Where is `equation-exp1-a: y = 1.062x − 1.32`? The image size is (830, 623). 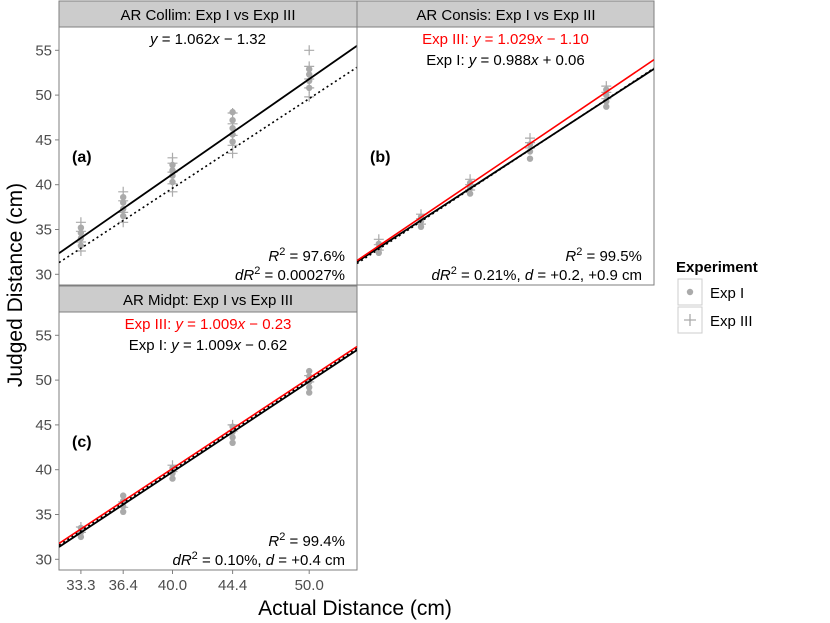
equation-exp1-a: y = 1.062x − 1.32 is located at coordinates (207, 39).